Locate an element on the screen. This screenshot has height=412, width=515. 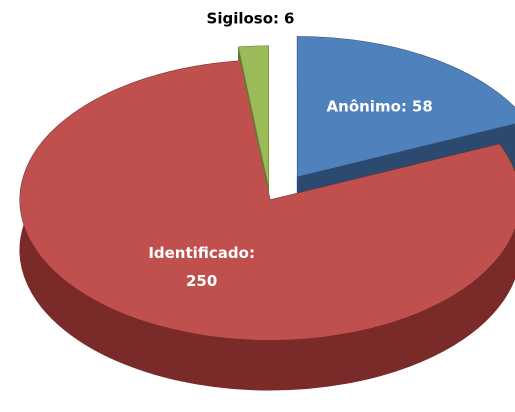
data-label: Anônimo: 58 is located at coordinates (380, 106).